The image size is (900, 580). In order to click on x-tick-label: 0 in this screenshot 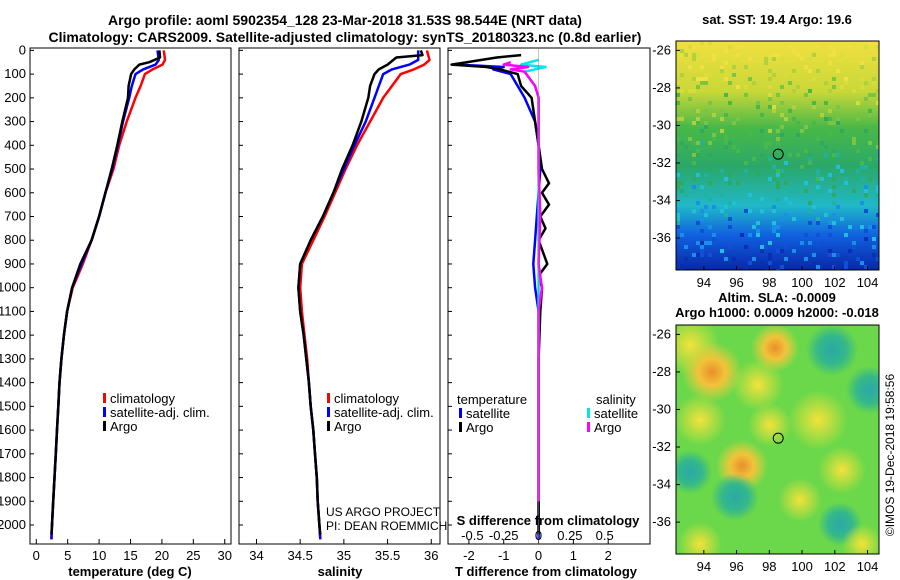, I will do `click(36, 555)`.